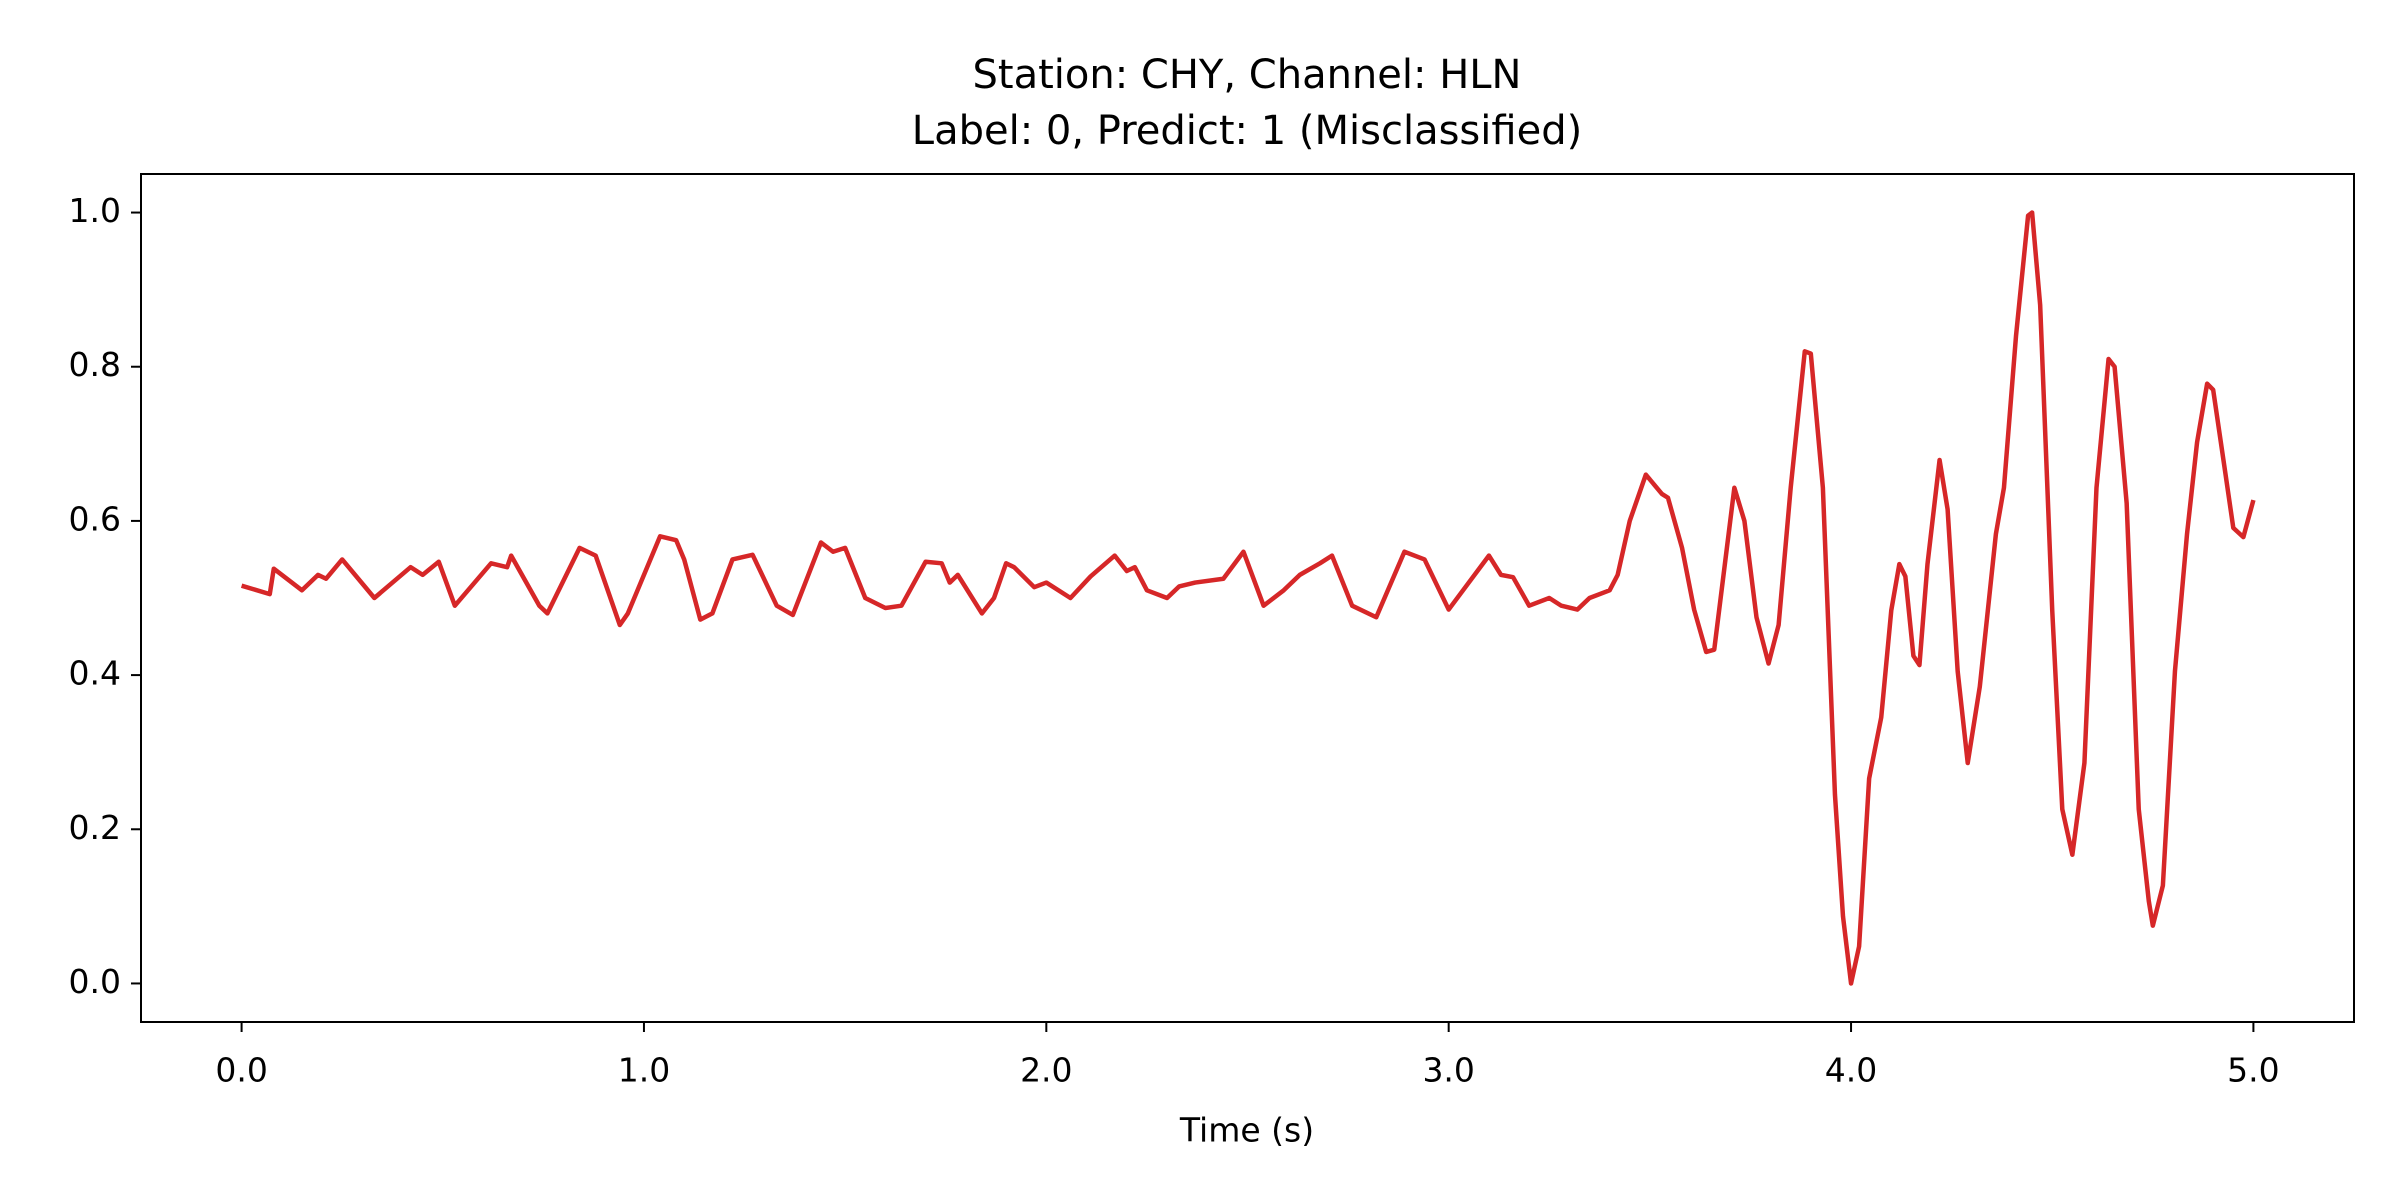 The width and height of the screenshot is (2400, 1200). What do you see at coordinates (1246, 1130) in the screenshot?
I see `x-axis-label: Time (s)` at bounding box center [1246, 1130].